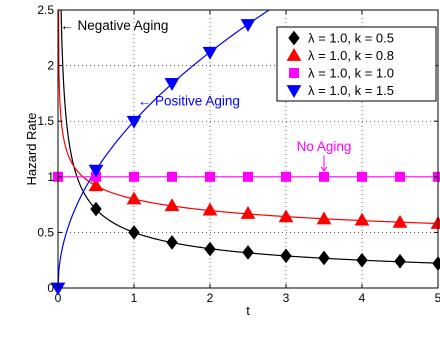 This screenshot has width=440, height=347. Describe the element at coordinates (31, 149) in the screenshot. I see `y-axis-label: Hazard Rate` at that location.